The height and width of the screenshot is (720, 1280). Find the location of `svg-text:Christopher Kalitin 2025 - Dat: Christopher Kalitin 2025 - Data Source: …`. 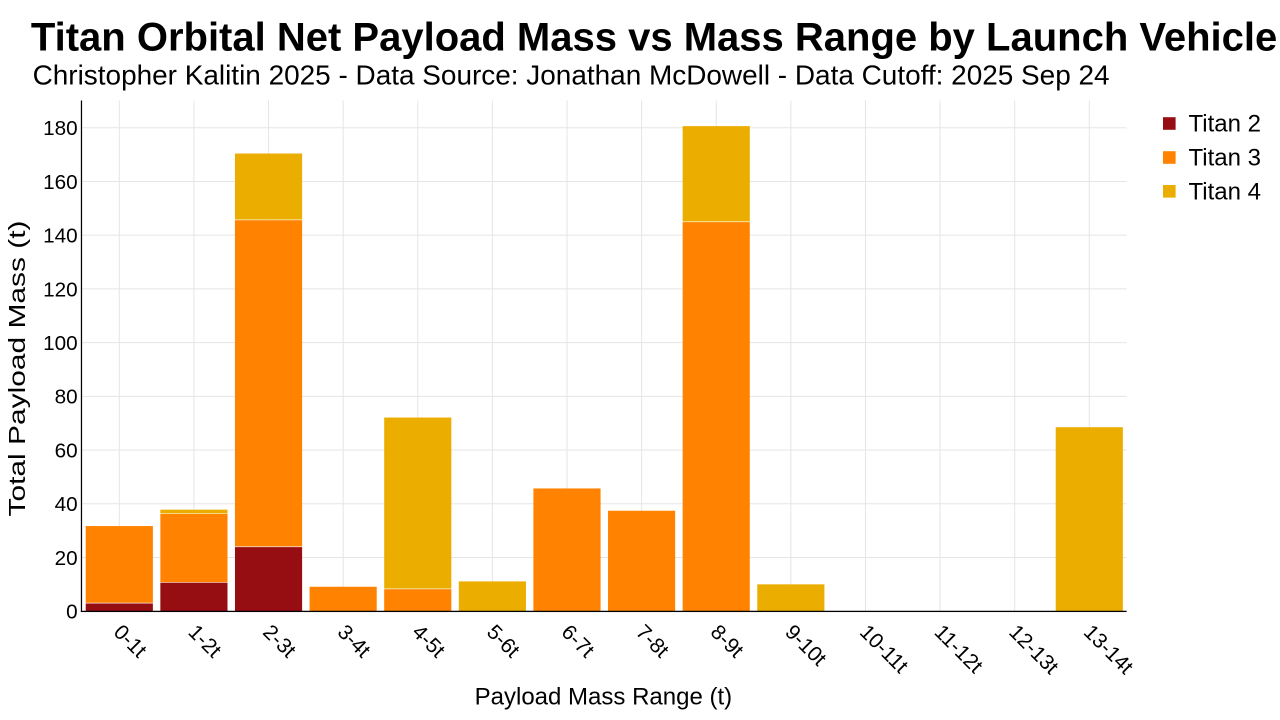

svg-text:Christopher Kalitin 2025 - Dat: Christopher Kalitin 2025 - Data Source: … is located at coordinates (571, 75).